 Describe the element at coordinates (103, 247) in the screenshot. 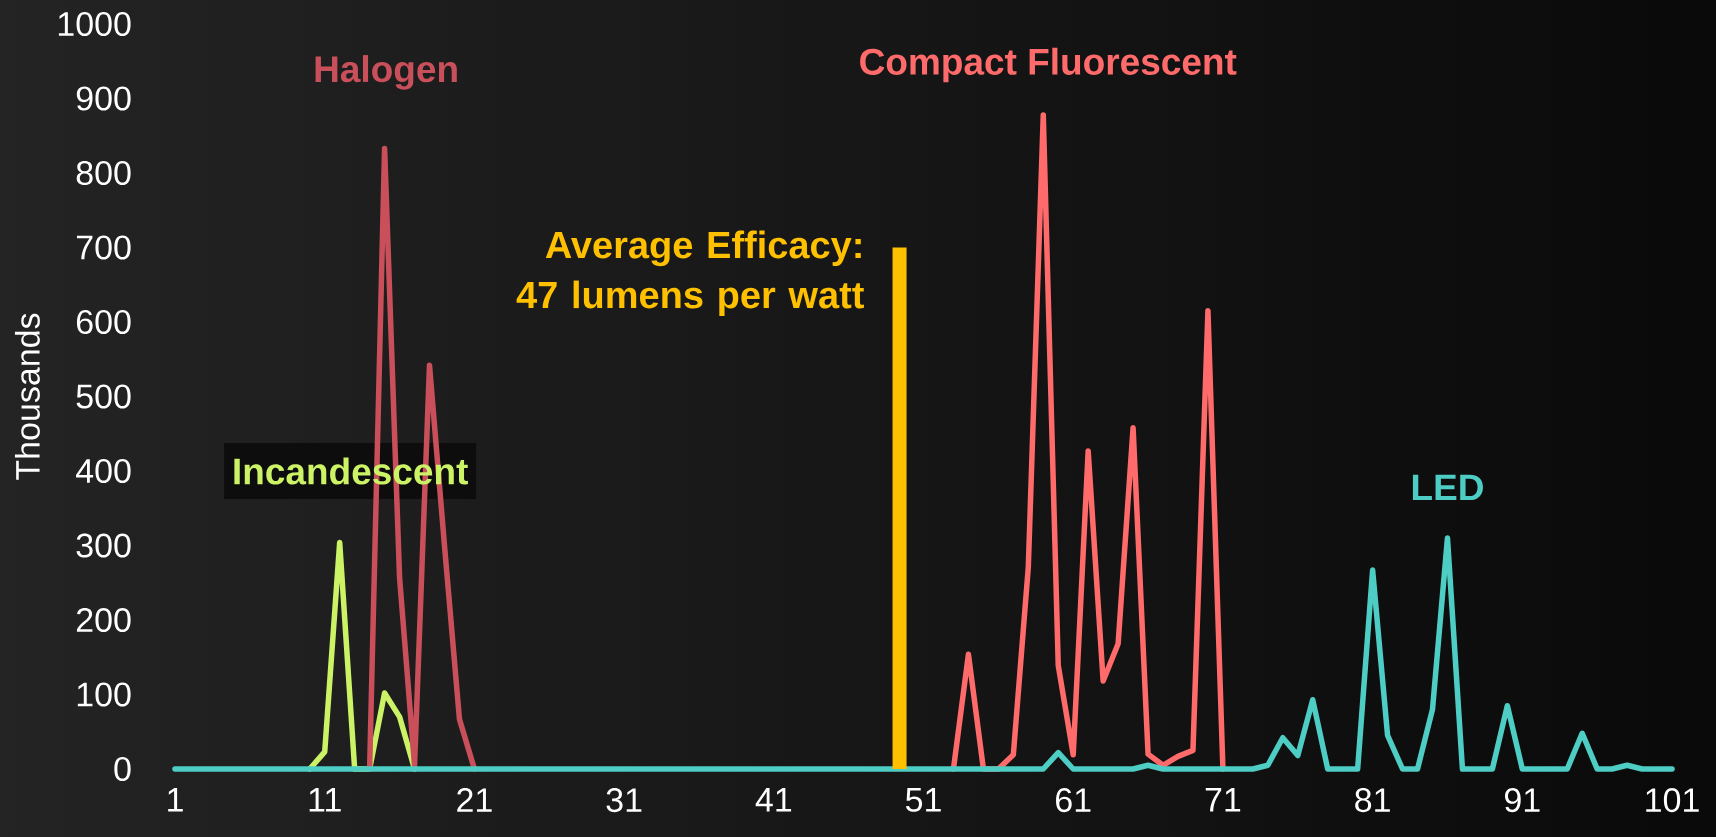

I see `y-tick-label: 700` at that location.